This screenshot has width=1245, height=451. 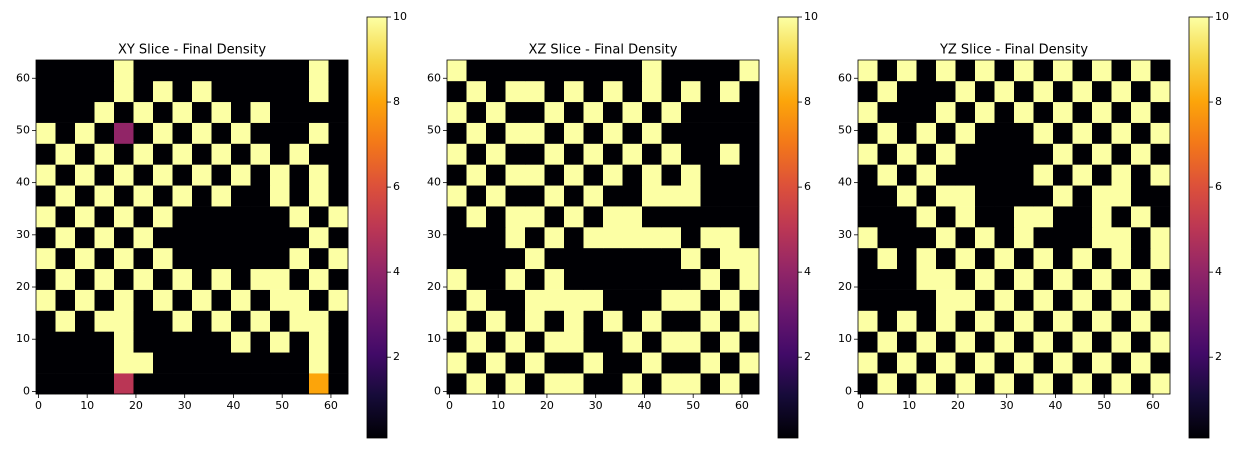 What do you see at coordinates (602, 50) in the screenshot?
I see `panel-title: XZ Slice - Final Density` at bounding box center [602, 50].